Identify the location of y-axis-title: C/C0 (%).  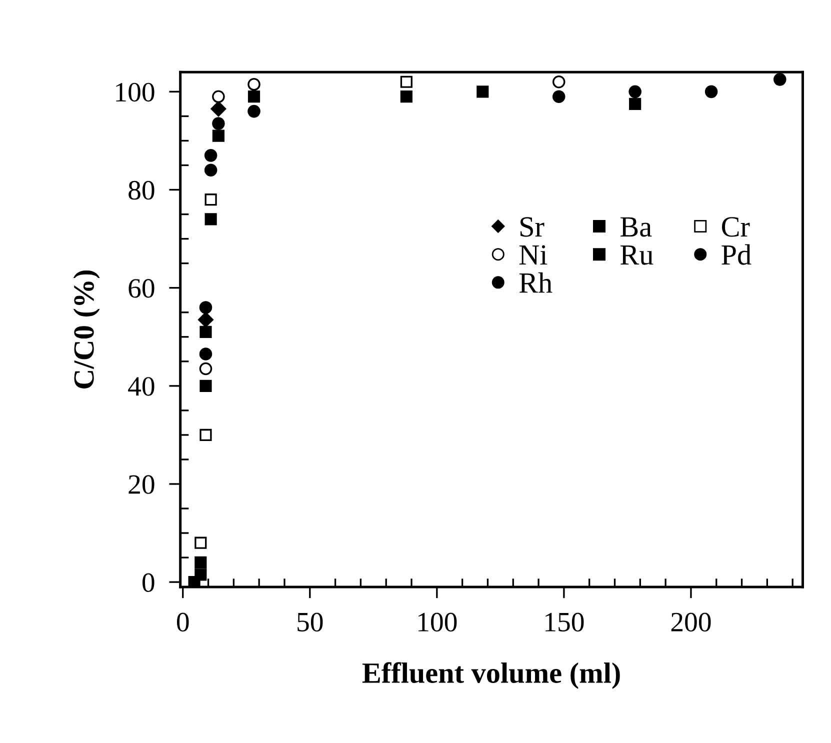
(86, 329).